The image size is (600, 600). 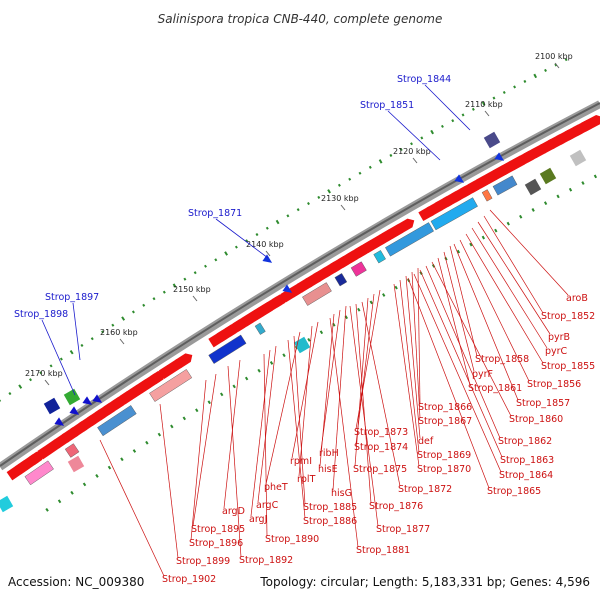 What do you see at coordinates (258, 519) in the screenshot?
I see `inner-gene-label: argJ` at bounding box center [258, 519].